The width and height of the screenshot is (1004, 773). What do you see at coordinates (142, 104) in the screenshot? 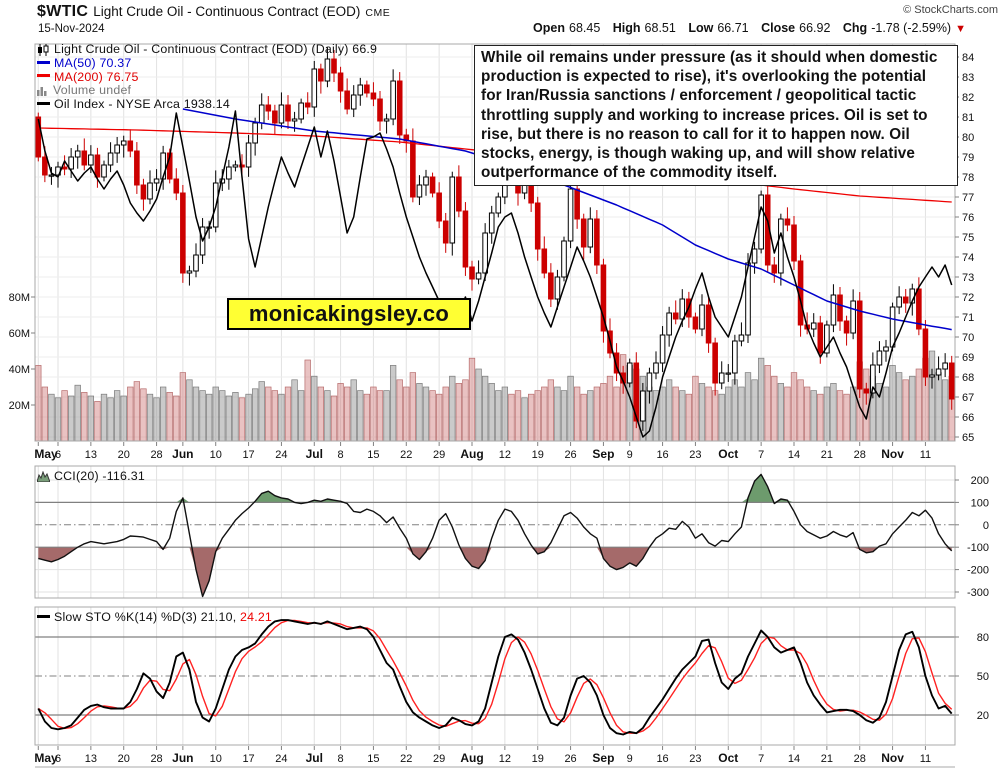
I see `legend-oil-index-label: Oil Index - NYSE Arca 1938.14` at bounding box center [142, 104].